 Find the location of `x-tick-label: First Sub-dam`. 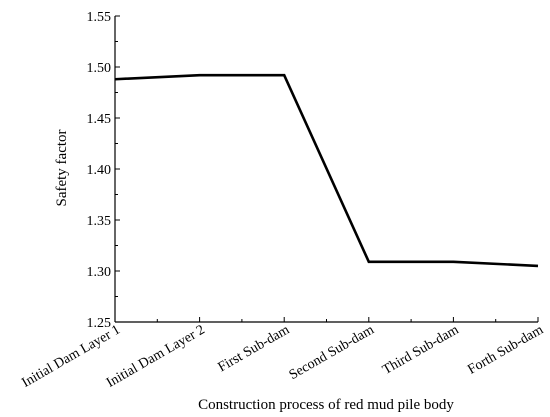

x-tick-label: First Sub-dam is located at coordinates (254, 348).